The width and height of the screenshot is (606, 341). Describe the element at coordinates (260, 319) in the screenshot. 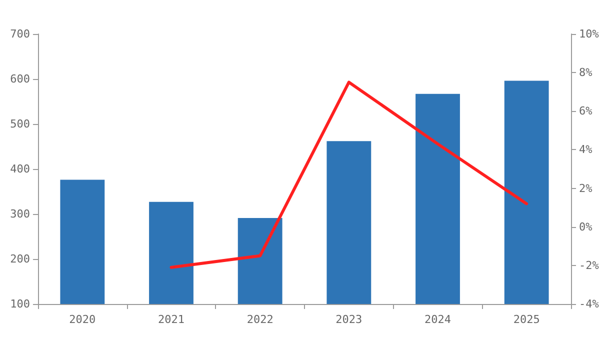

I see `x-tick-label: 2022` at that location.